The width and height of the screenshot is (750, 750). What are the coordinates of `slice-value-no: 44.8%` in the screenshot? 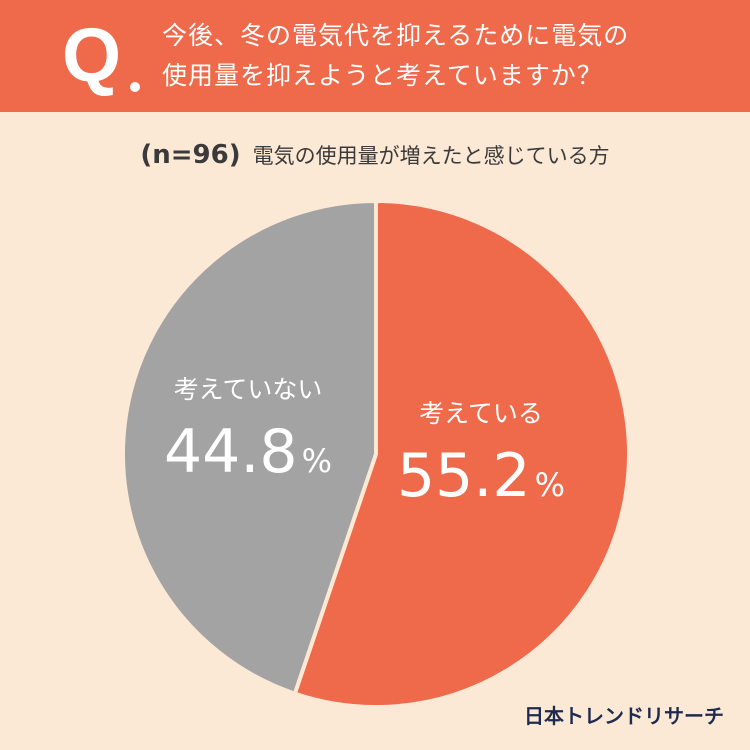 It's located at (248, 452).